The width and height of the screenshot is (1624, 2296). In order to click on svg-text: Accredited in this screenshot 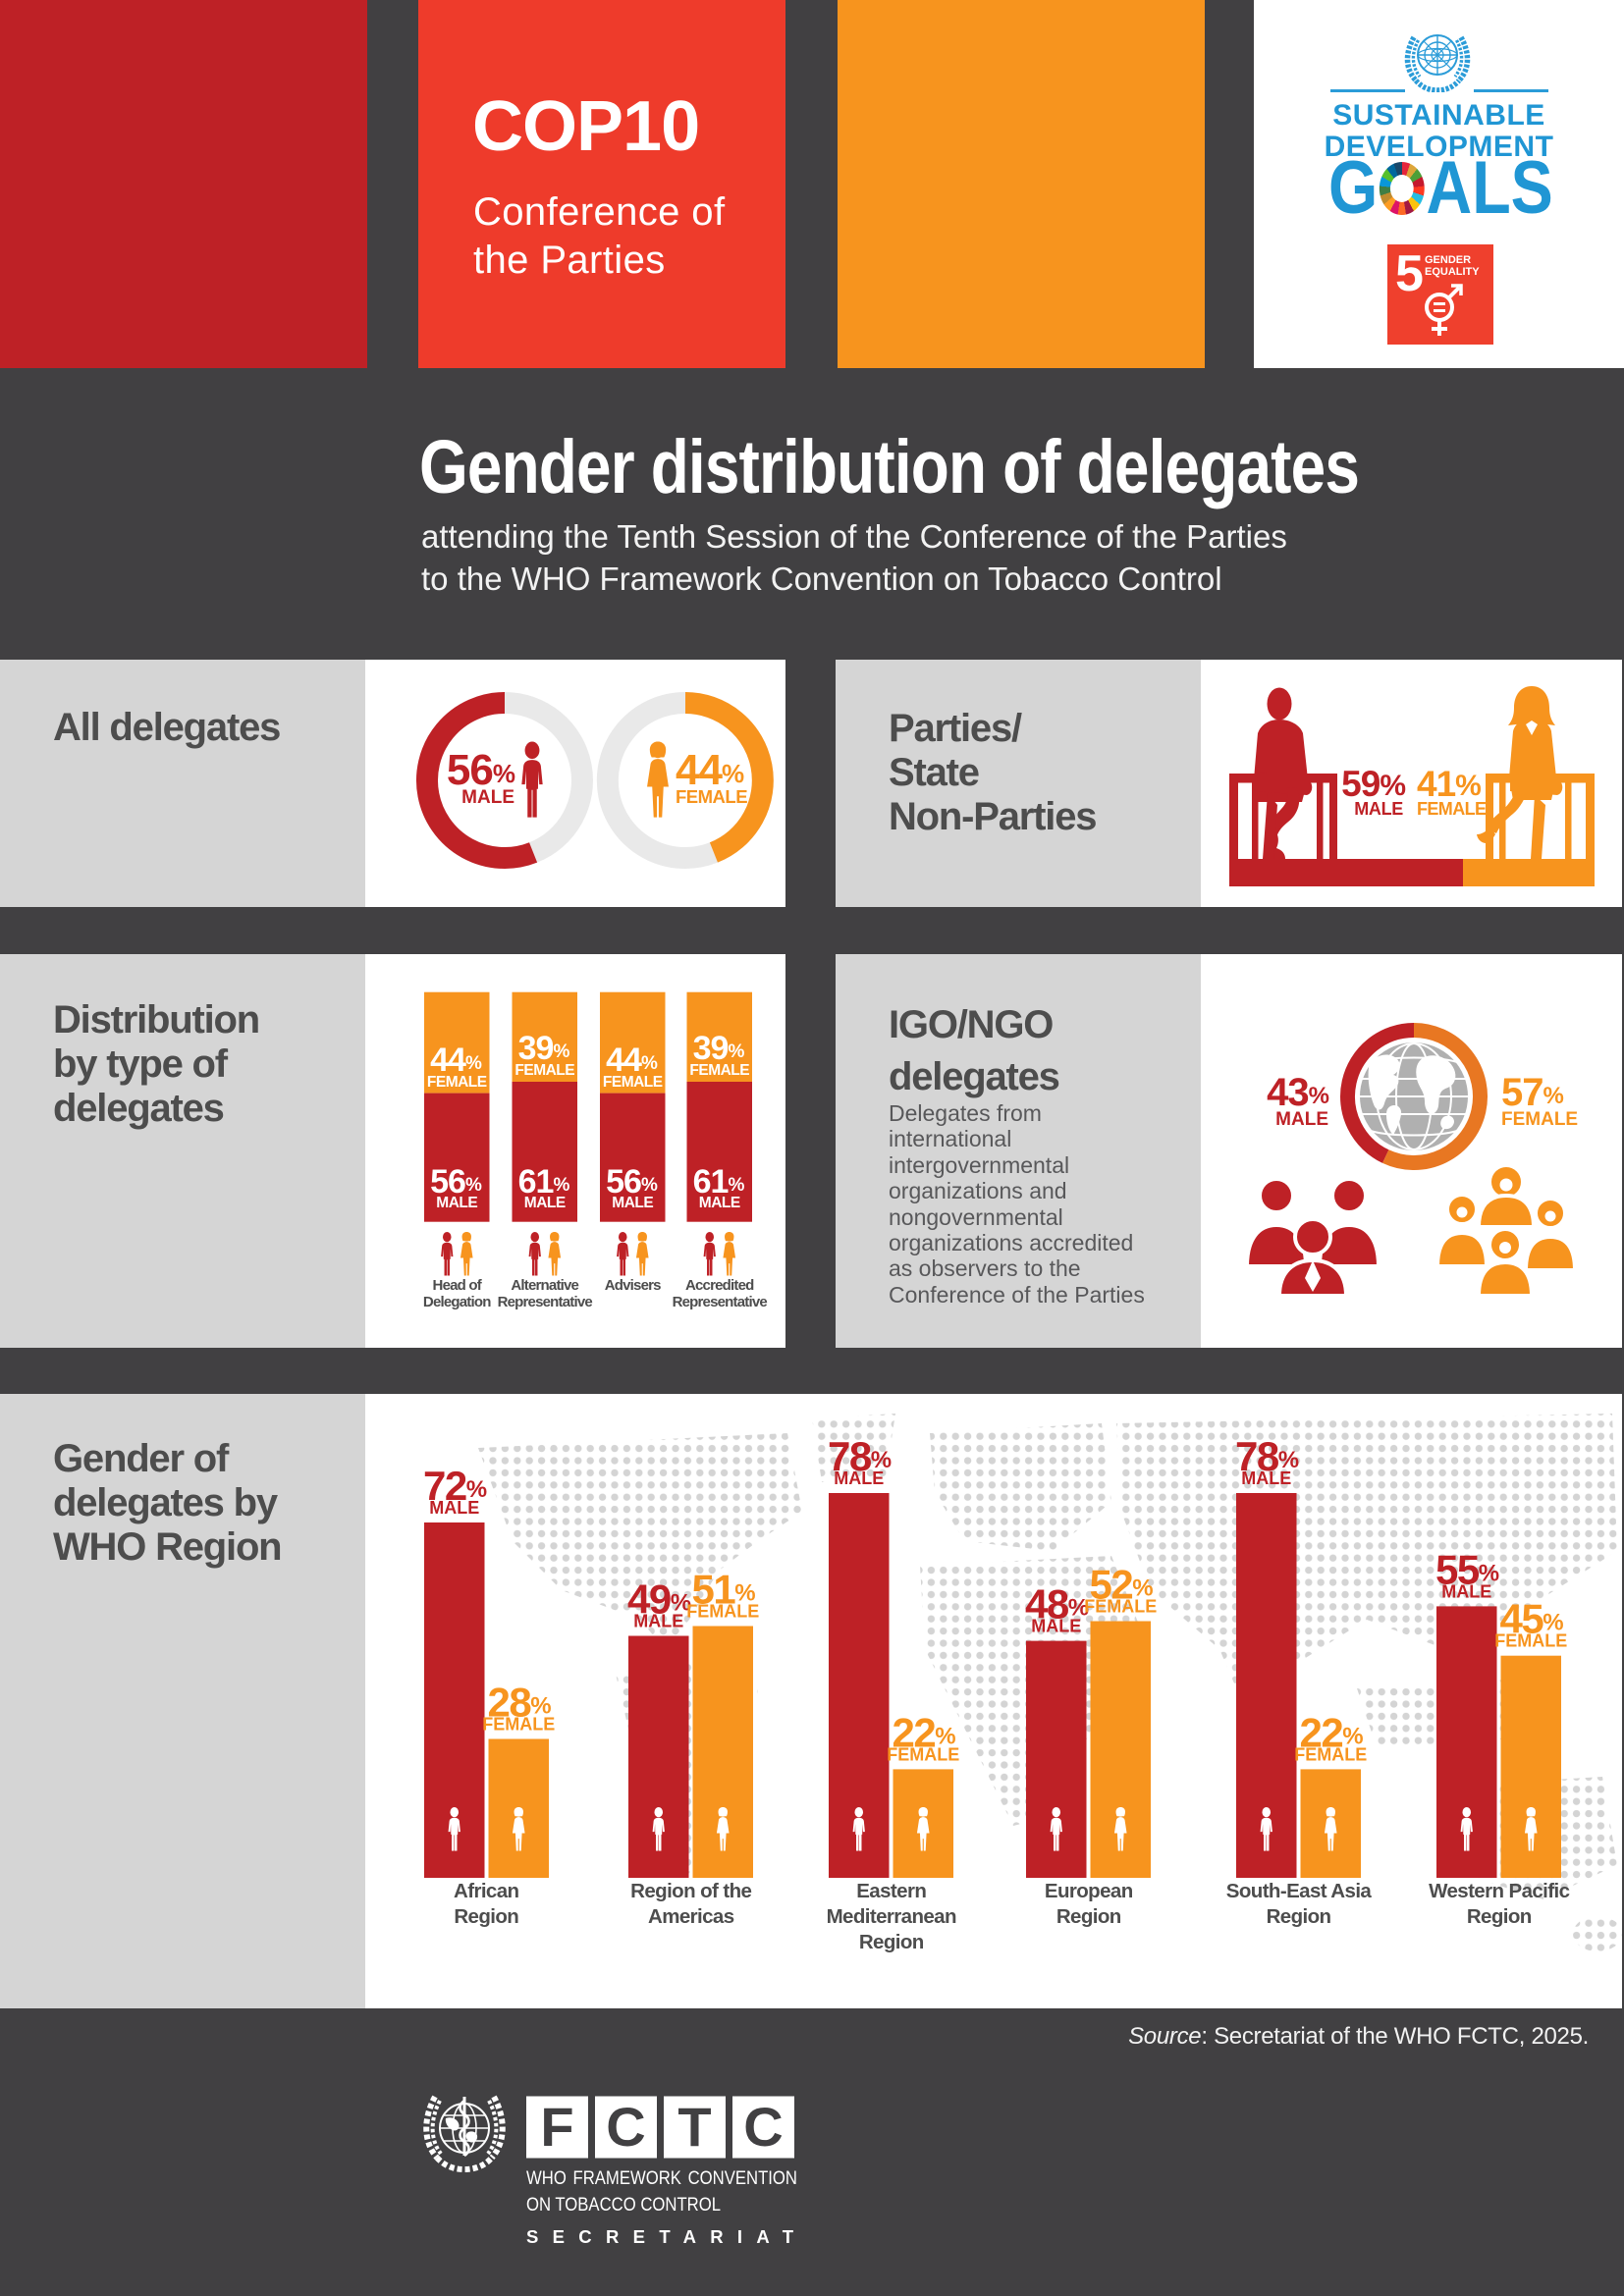, I will do `click(719, 1286)`.